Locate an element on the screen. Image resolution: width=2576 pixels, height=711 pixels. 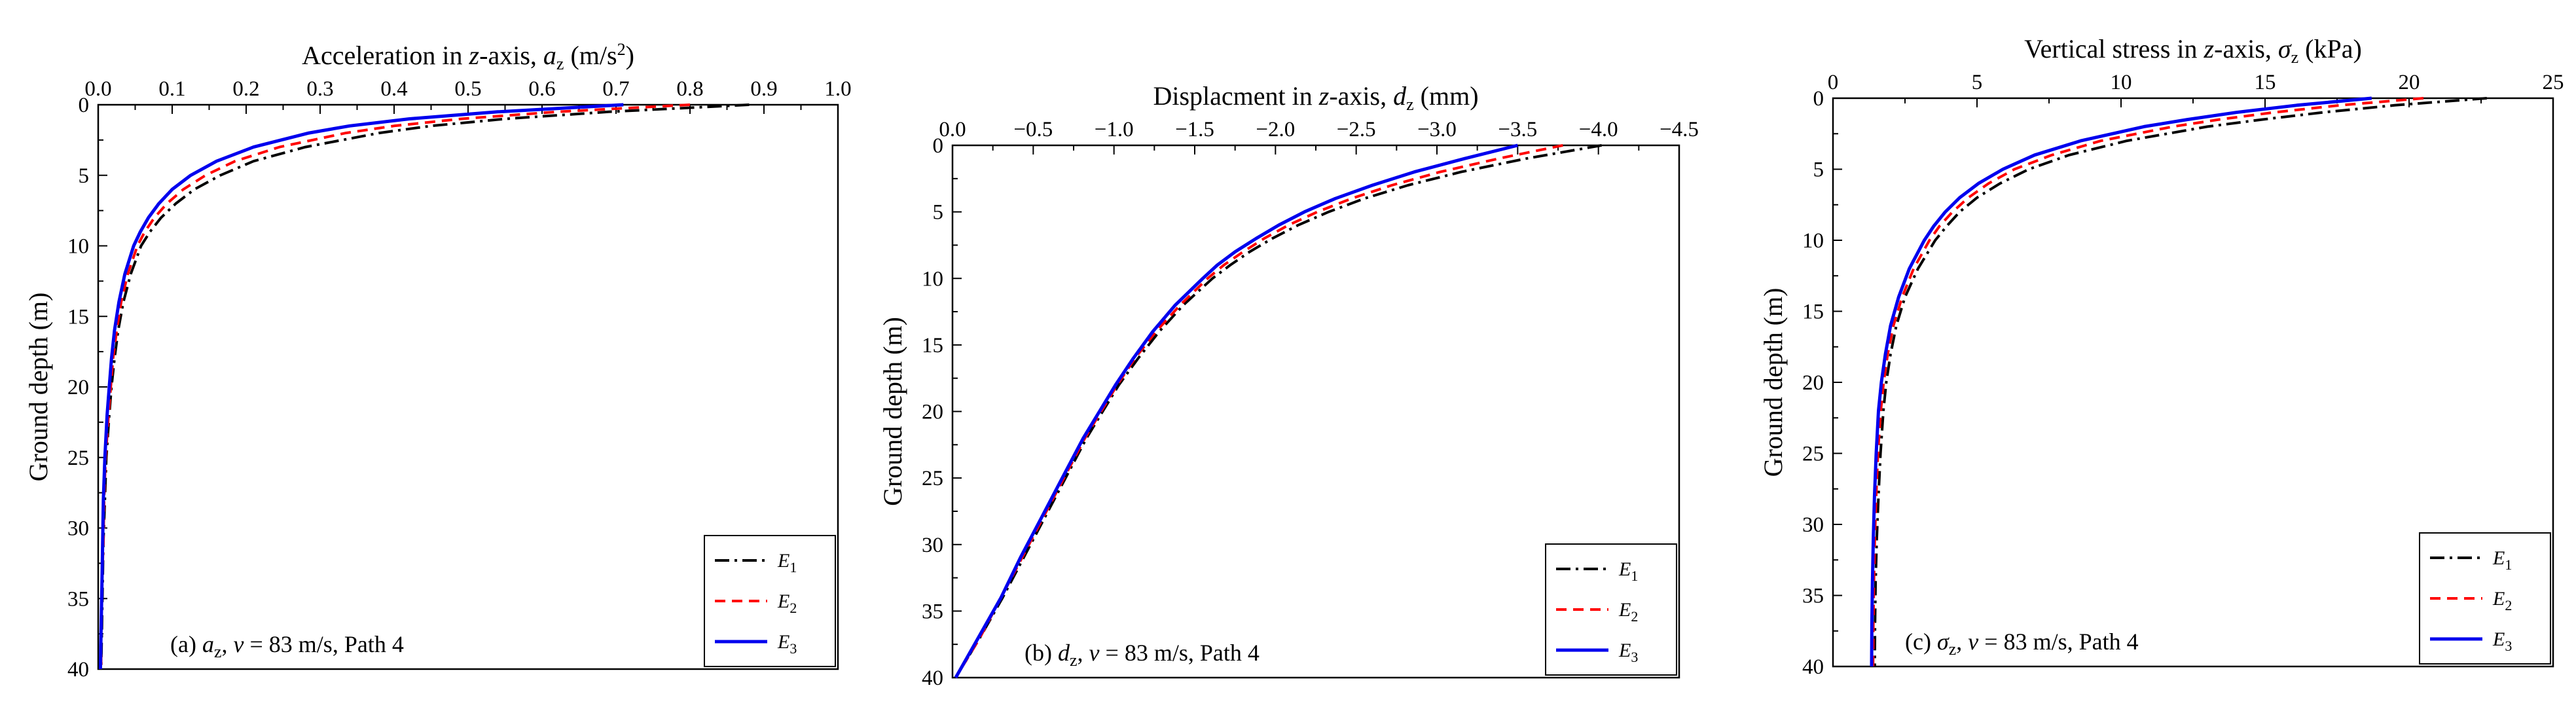
panel-3-legend: E1 E2 E3 is located at coordinates (2485, 599).